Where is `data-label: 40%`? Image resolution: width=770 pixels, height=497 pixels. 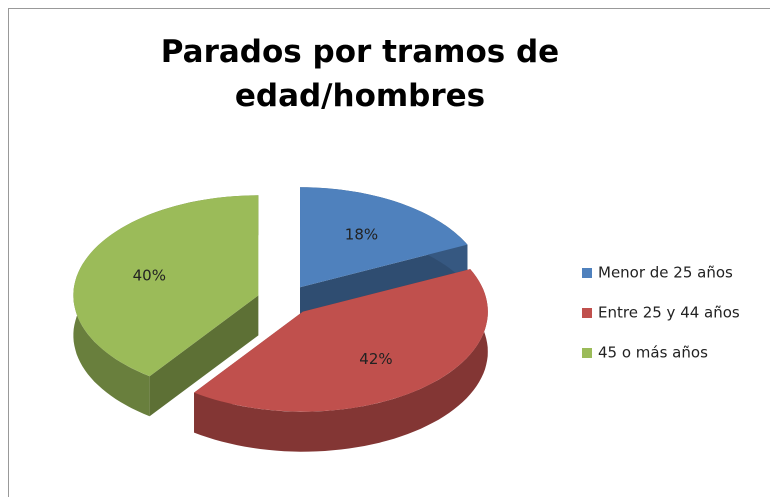
data-label: 40% is located at coordinates (149, 276).